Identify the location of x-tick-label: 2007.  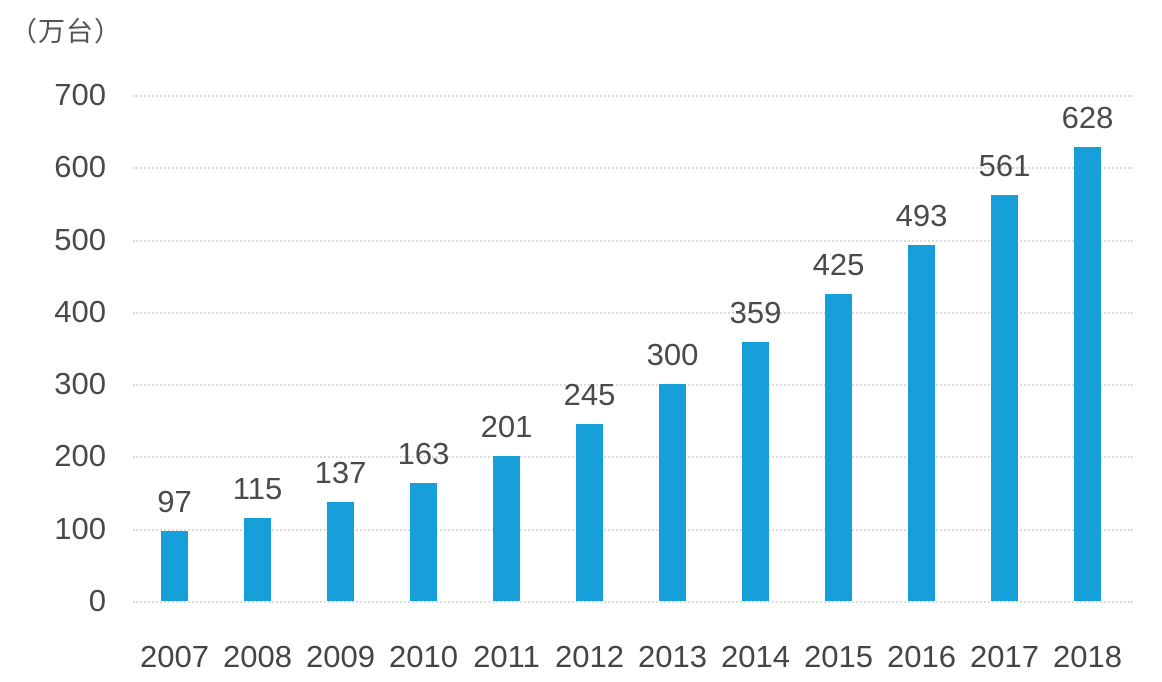
(174, 656).